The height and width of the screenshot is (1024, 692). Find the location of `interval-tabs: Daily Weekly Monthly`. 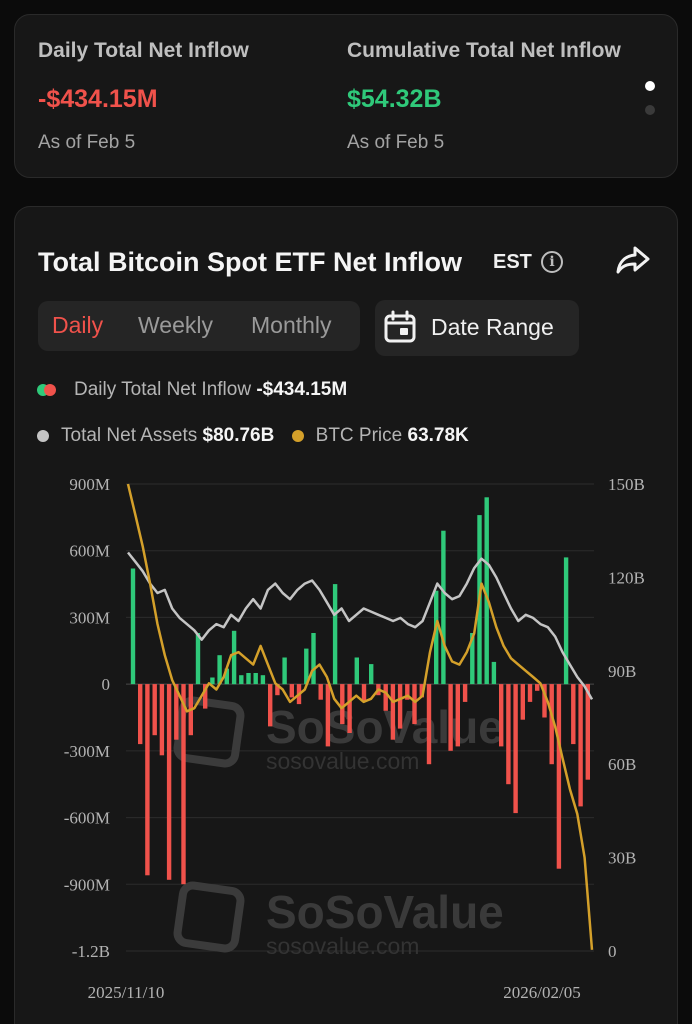

interval-tabs: Daily Weekly Monthly is located at coordinates (199, 326).